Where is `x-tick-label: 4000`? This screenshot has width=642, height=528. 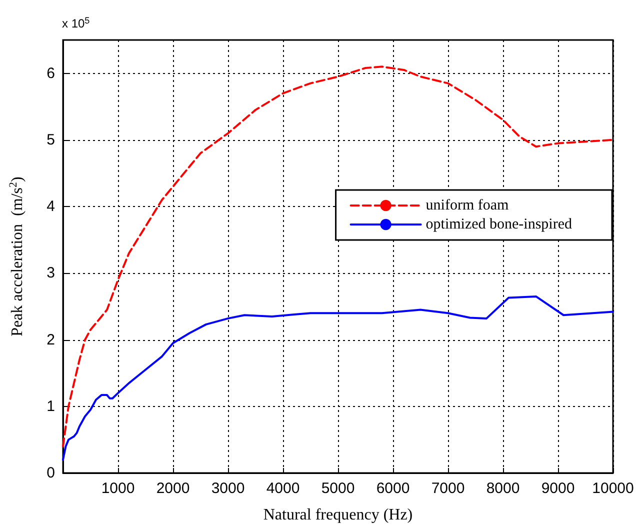
x-tick-label: 4000 is located at coordinates (283, 488).